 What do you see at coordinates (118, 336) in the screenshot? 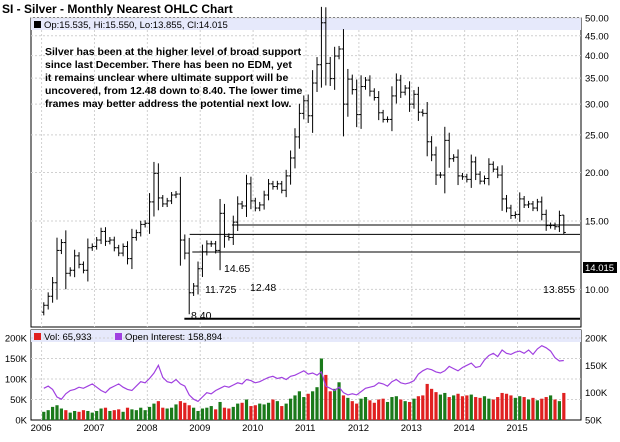
I see `oi-legend-swatch` at bounding box center [118, 336].